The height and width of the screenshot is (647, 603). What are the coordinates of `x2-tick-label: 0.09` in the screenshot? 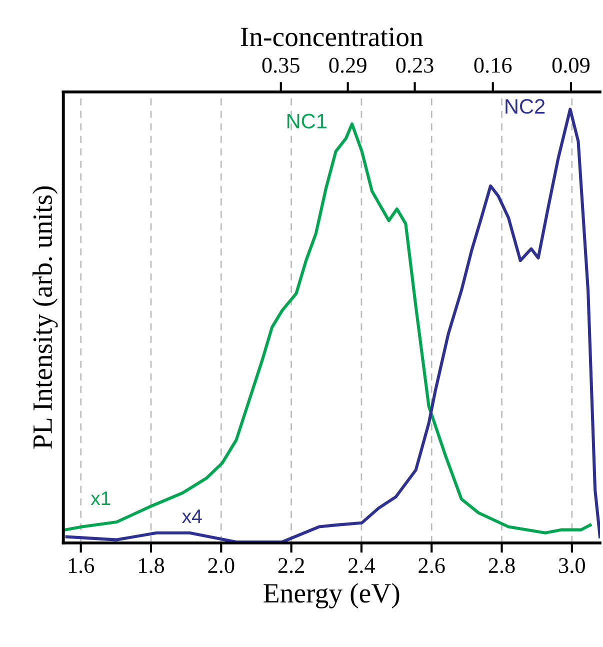 It's located at (571, 65).